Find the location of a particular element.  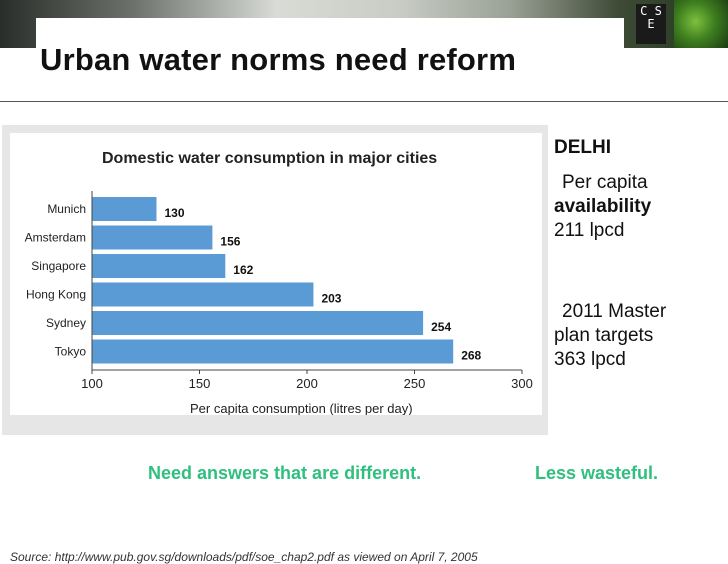

category-label: Munich is located at coordinates (66, 209).